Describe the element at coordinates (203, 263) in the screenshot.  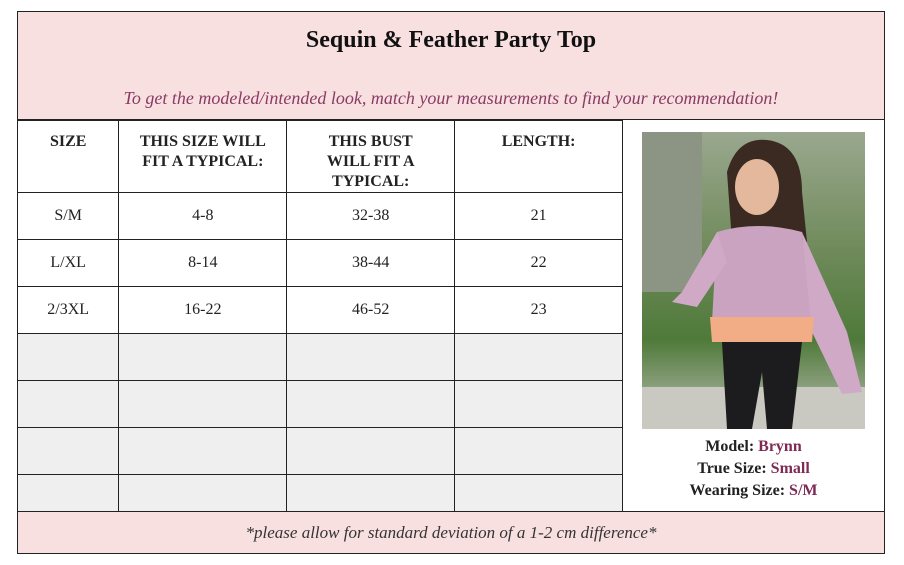
I see `cell: 8-14` at that location.